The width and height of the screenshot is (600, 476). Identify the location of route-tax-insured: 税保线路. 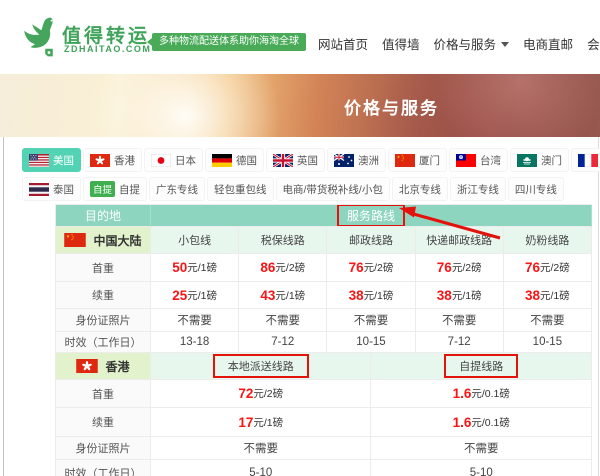
(283, 240).